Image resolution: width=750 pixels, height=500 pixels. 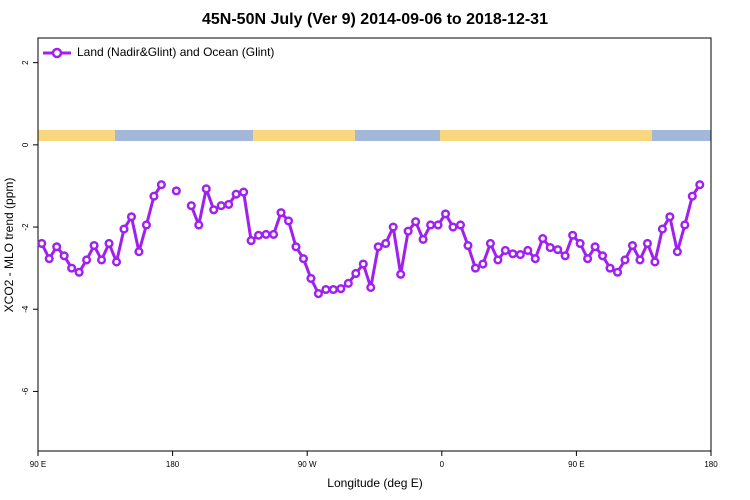 What do you see at coordinates (25, 391) in the screenshot?
I see `y-tick-label: -6` at bounding box center [25, 391].